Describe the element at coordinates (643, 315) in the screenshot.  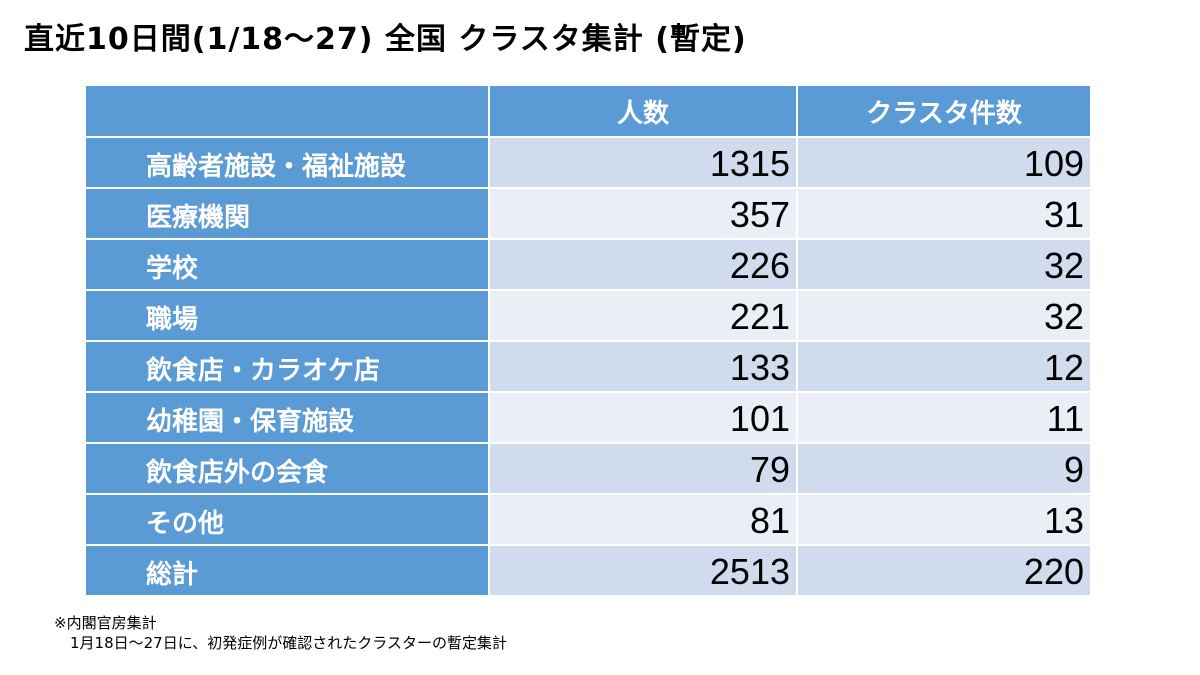
I see `row-people: 221` at that location.